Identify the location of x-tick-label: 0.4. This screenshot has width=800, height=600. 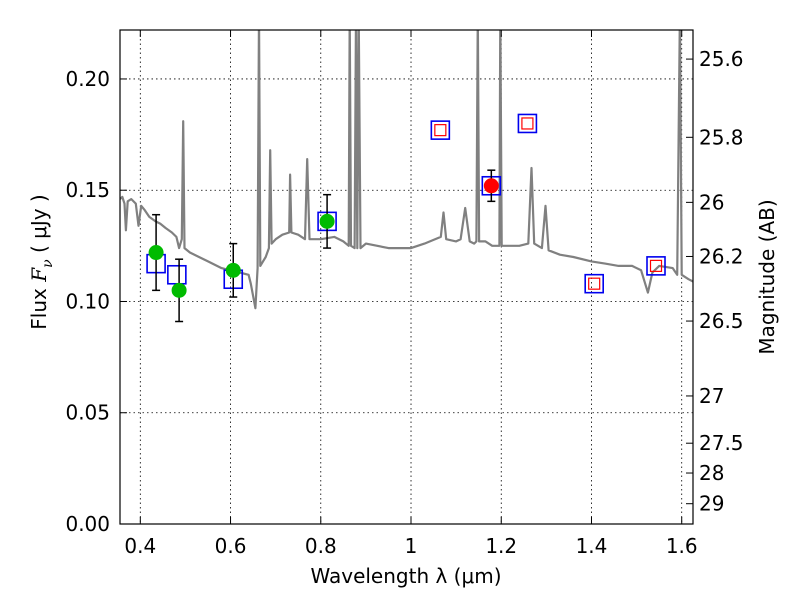
(140, 546).